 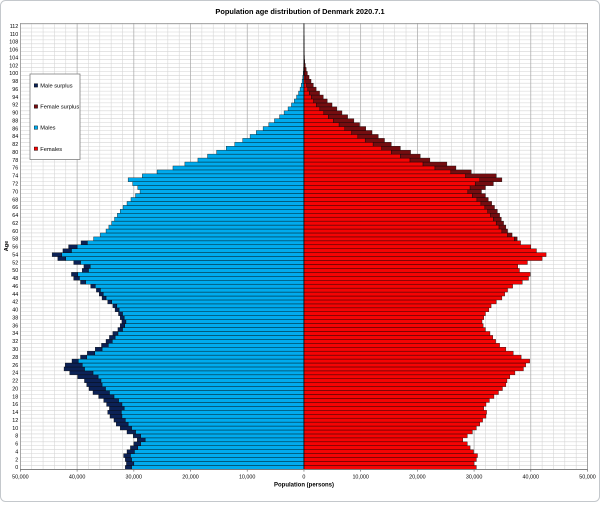 What do you see at coordinates (14, 27) in the screenshot?
I see `svg-text: 112` at bounding box center [14, 27].